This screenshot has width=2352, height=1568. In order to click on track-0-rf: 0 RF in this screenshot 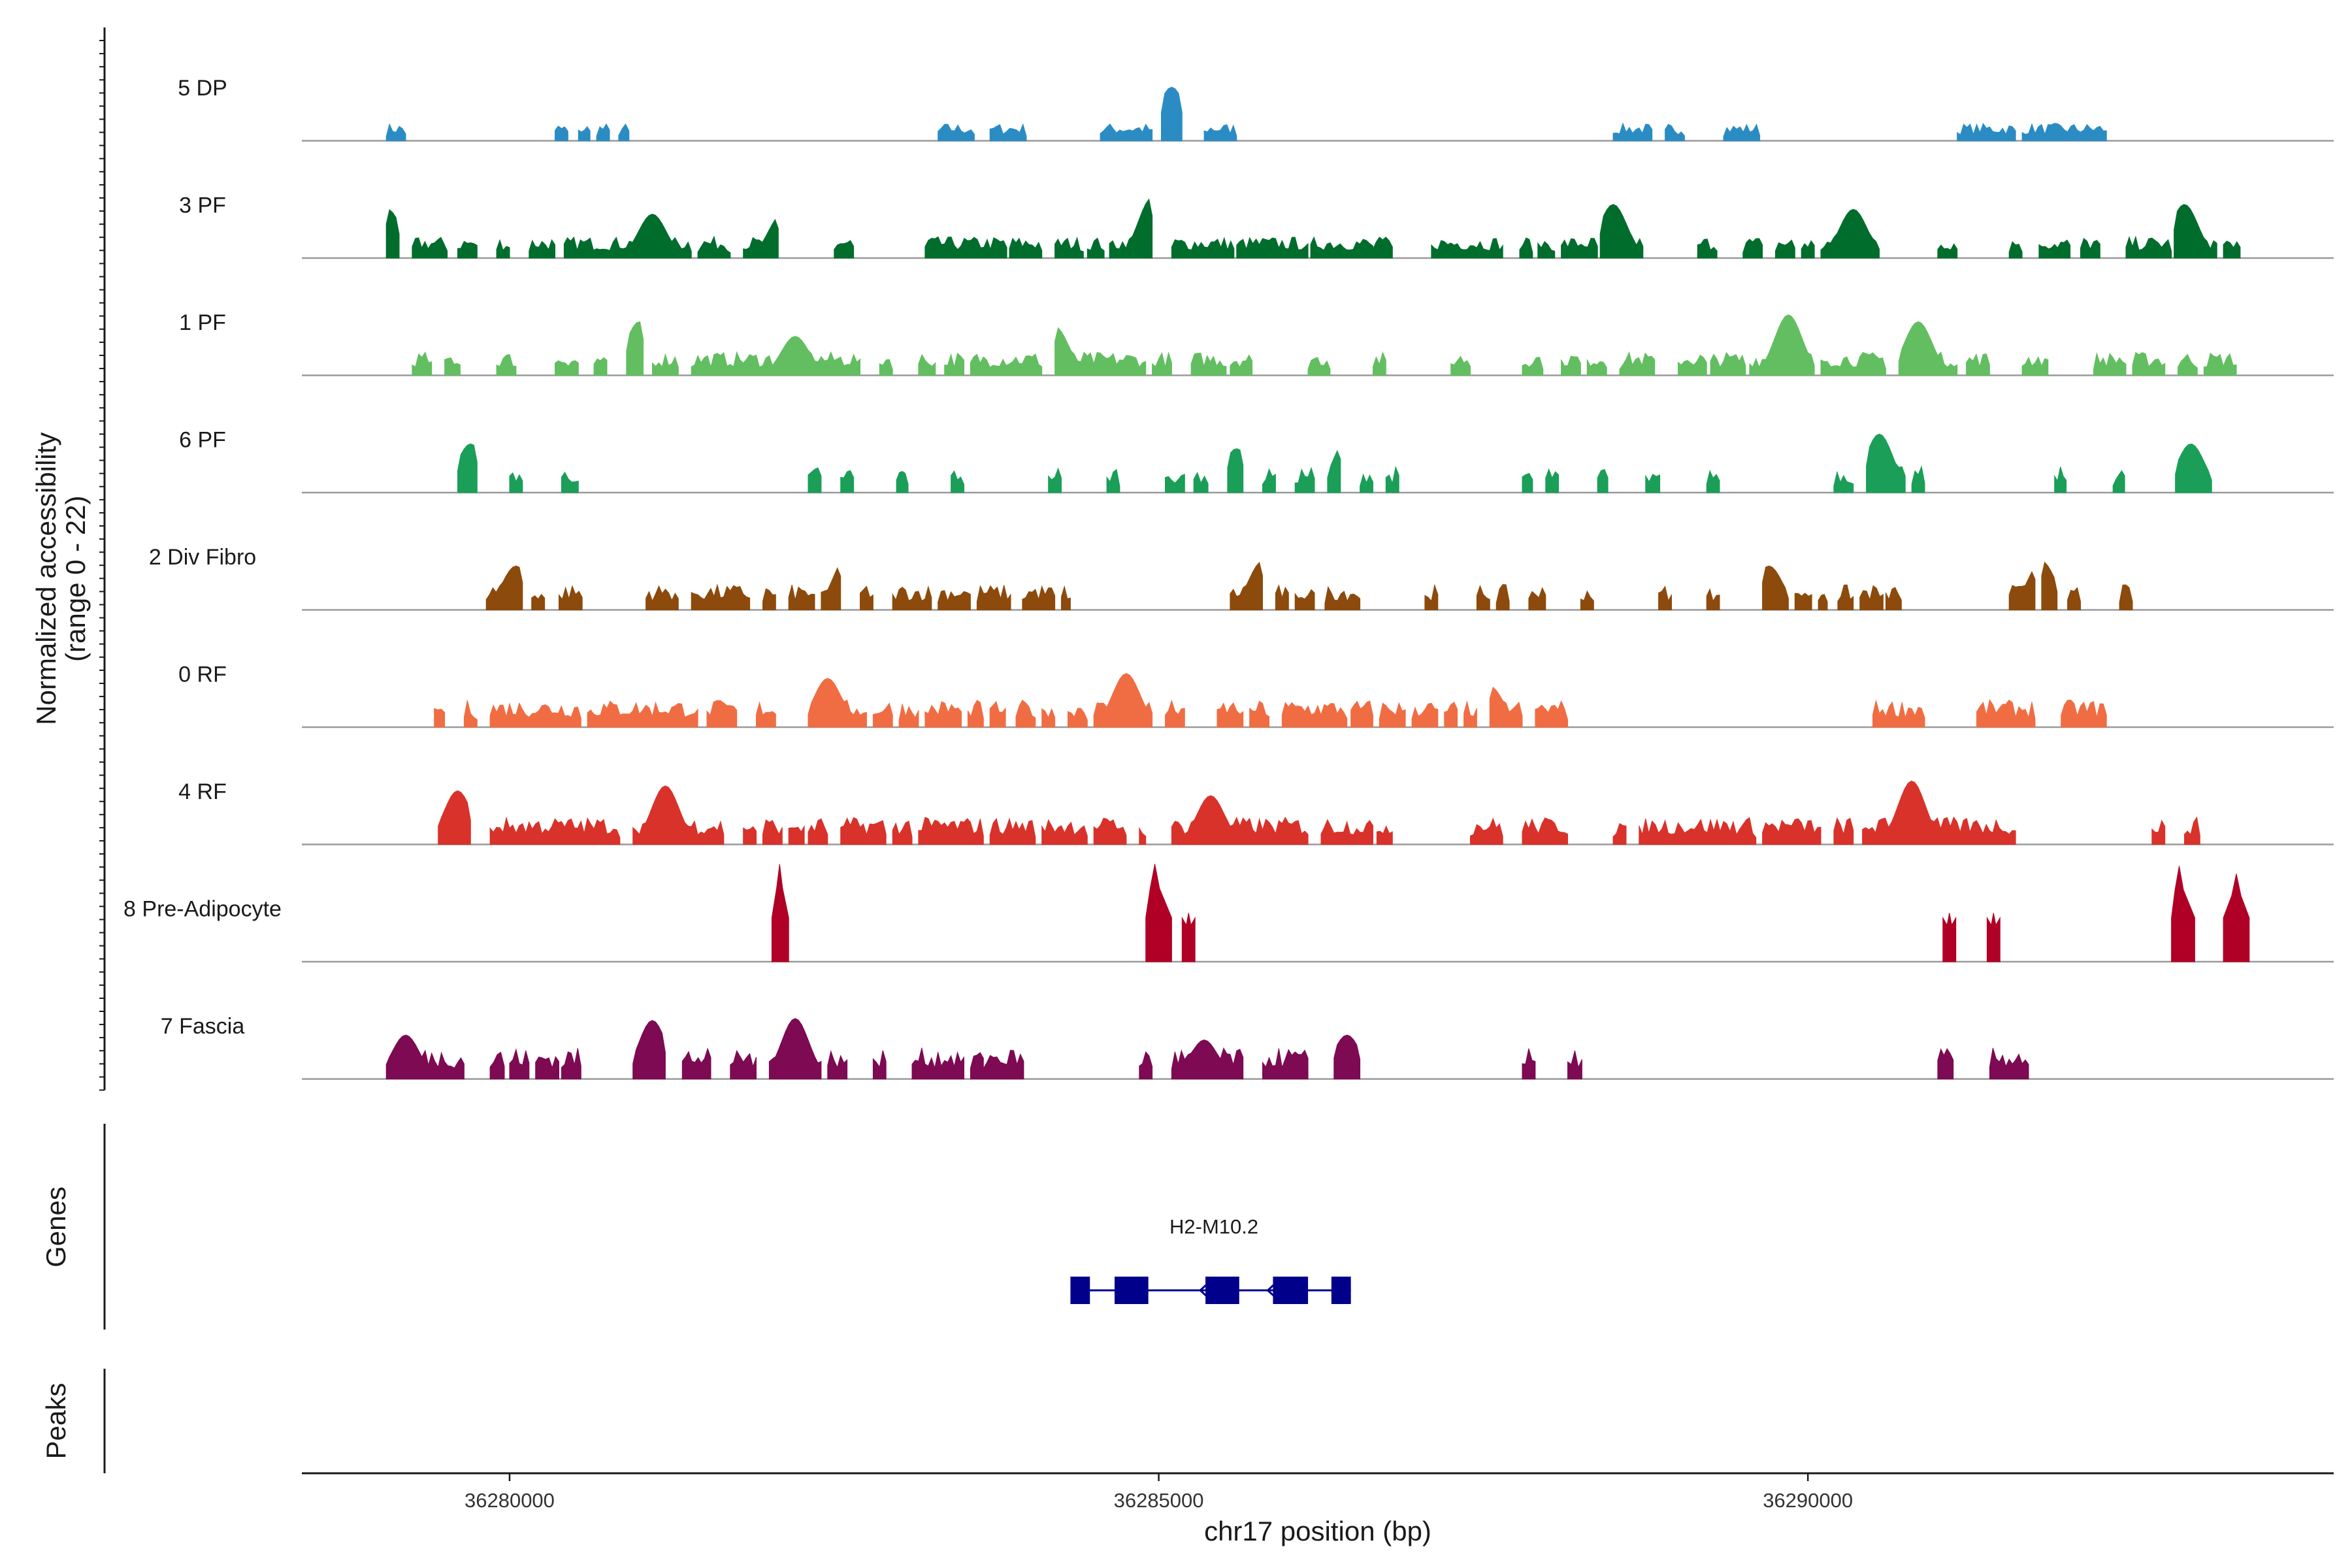, I will do `click(1256, 695)`.